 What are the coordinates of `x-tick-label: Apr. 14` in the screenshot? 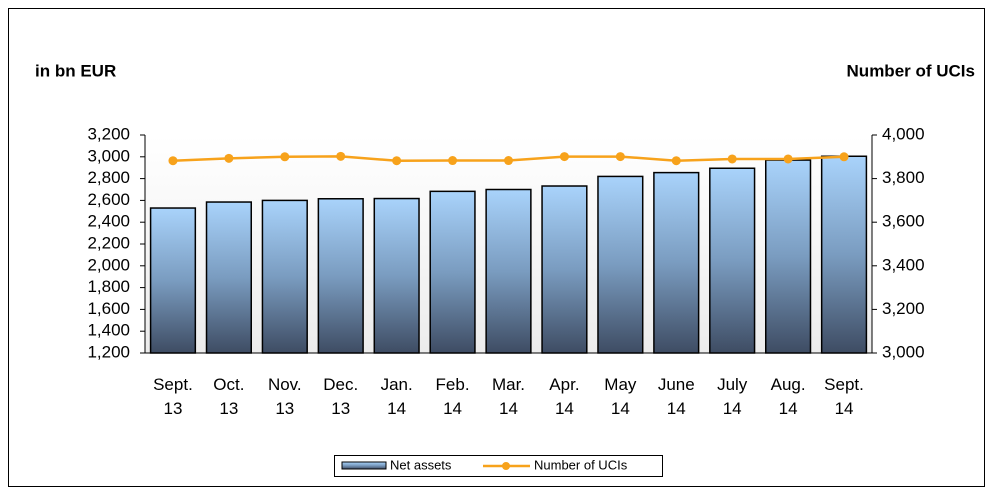 It's located at (564, 396).